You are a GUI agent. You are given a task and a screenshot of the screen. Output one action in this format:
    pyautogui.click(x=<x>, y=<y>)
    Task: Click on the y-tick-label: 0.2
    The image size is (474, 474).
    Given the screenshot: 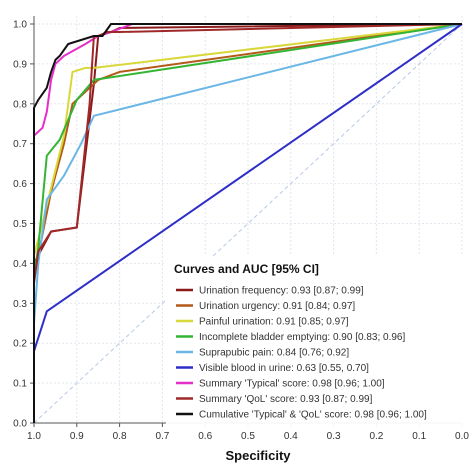 What is the action you would take?
    pyautogui.click(x=20, y=344)
    